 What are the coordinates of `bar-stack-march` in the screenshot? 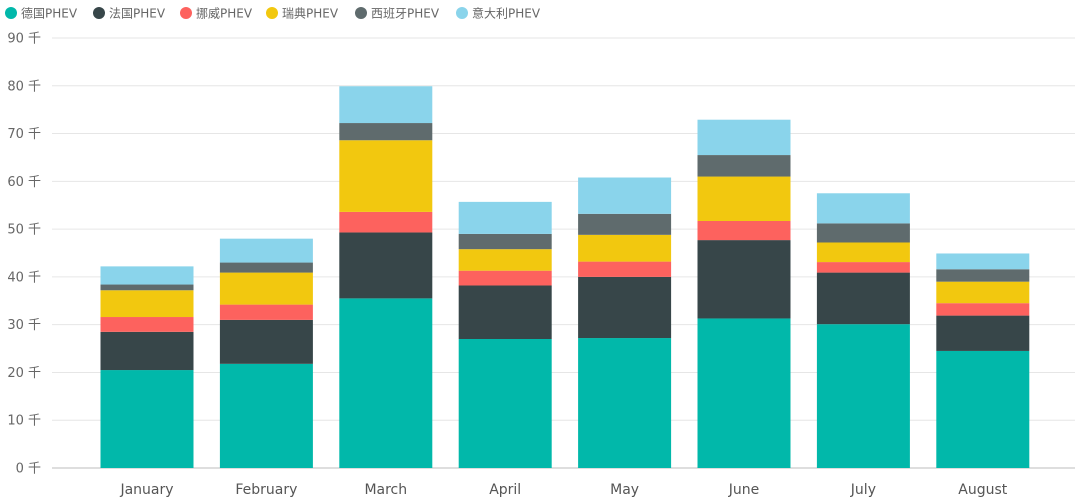 It's located at (386, 277).